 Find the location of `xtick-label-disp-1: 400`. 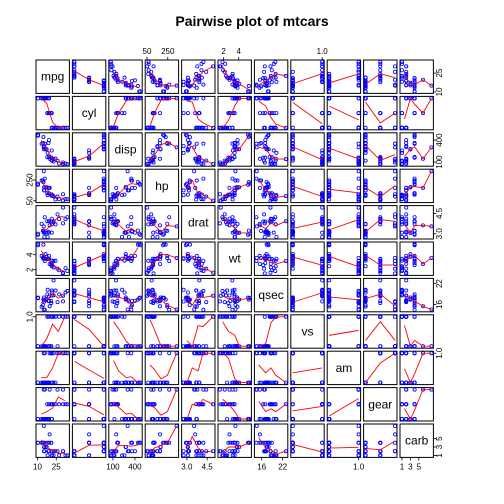

xtick-label-disp-1: 400 is located at coordinates (135, 466).